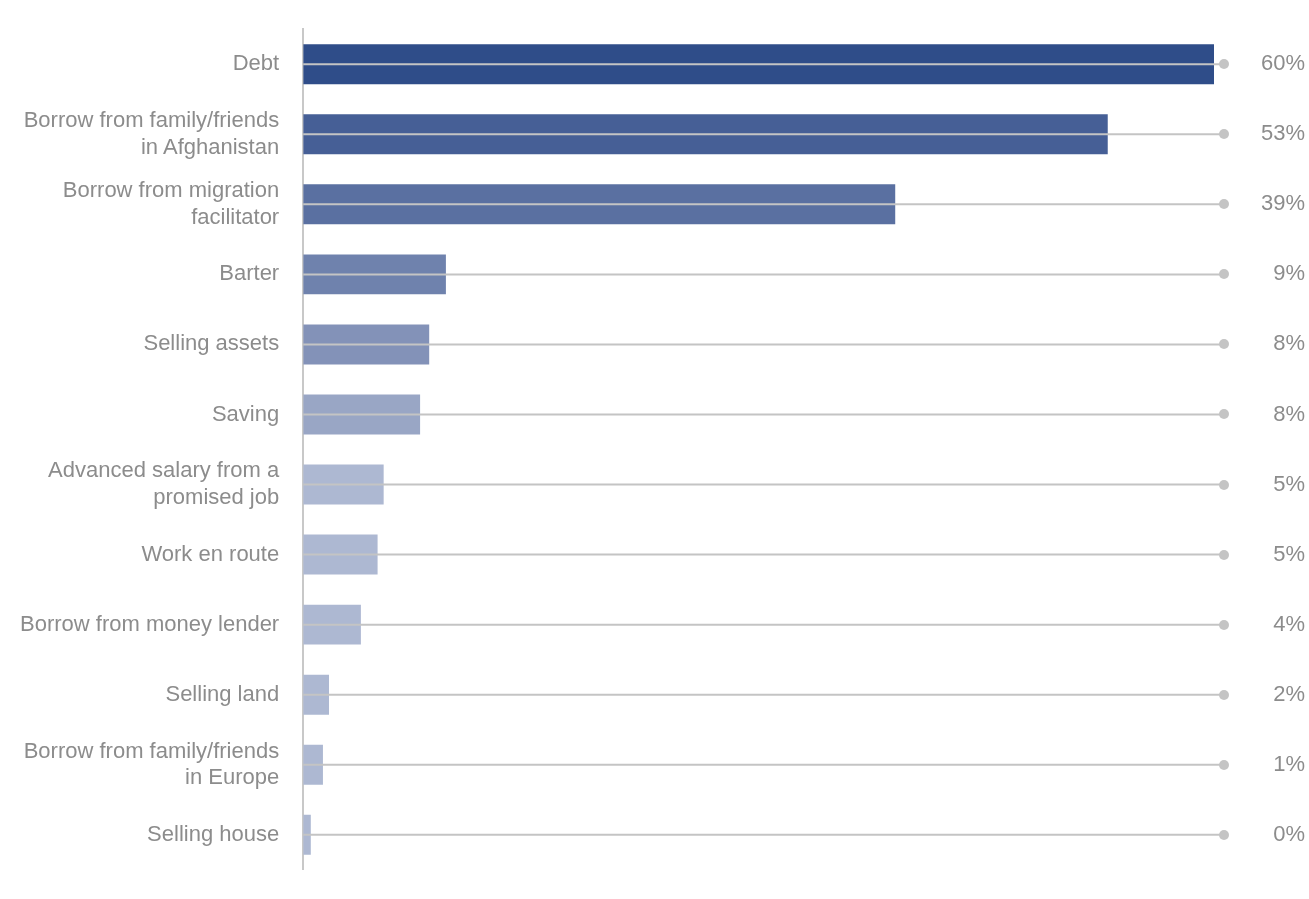 The height and width of the screenshot is (899, 1309). Describe the element at coordinates (249, 273) in the screenshot. I see `y-tick-label: Barter` at that location.